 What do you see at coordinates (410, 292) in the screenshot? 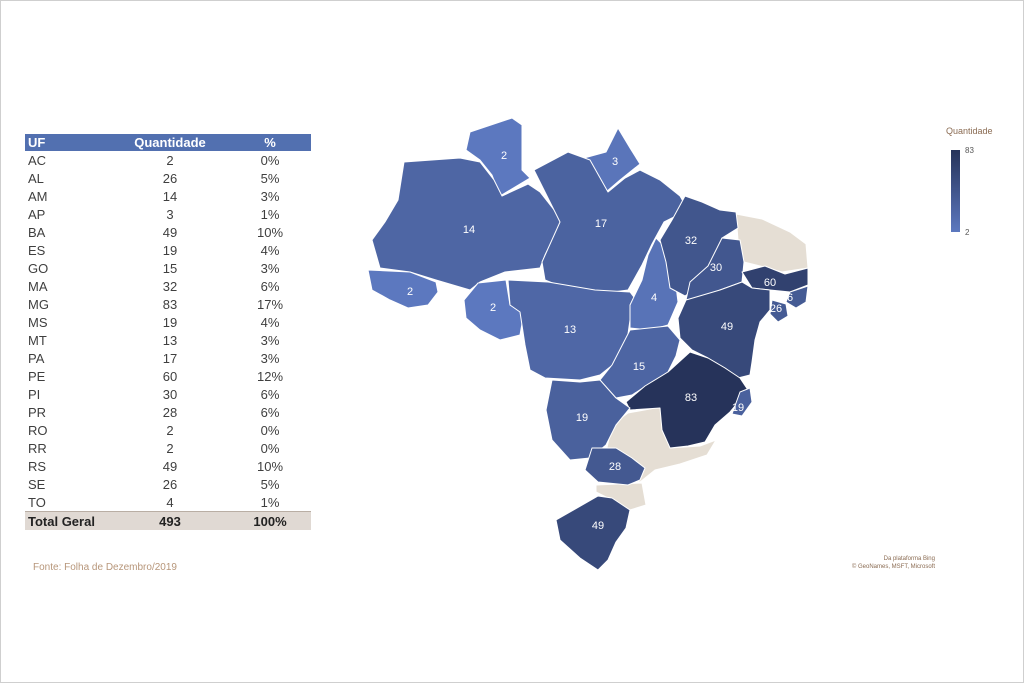
I see `state-value-label-AC: 2` at bounding box center [410, 292].